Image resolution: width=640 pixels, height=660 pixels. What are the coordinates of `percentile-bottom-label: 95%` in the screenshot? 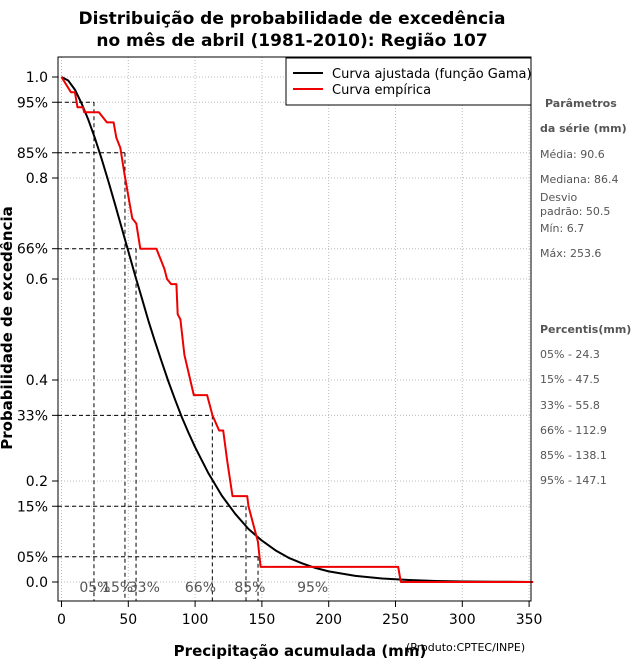 It's located at (312, 588).